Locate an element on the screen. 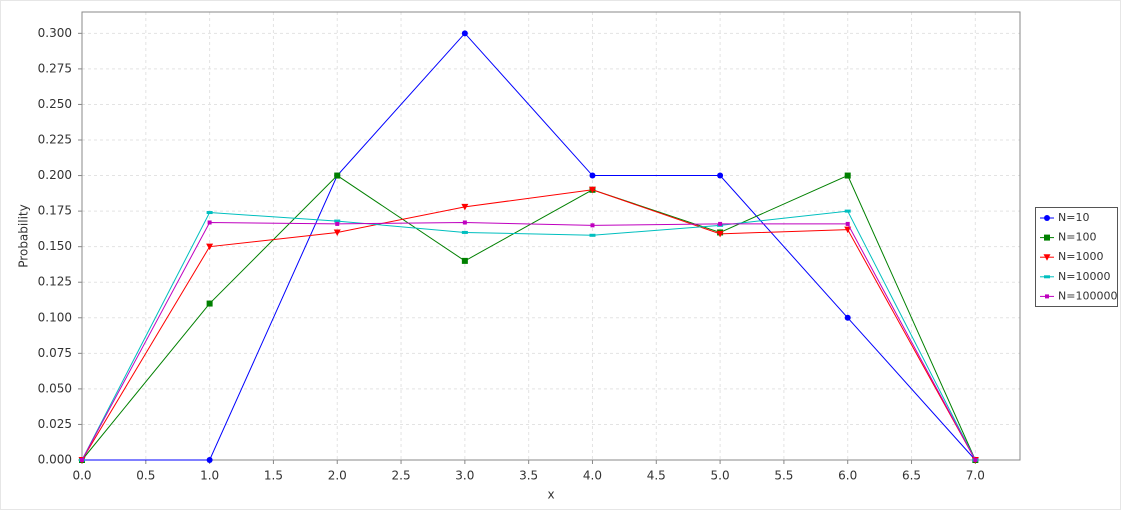 This screenshot has height=510, width=1121. x-tick-label: 4.5 is located at coordinates (656, 476).